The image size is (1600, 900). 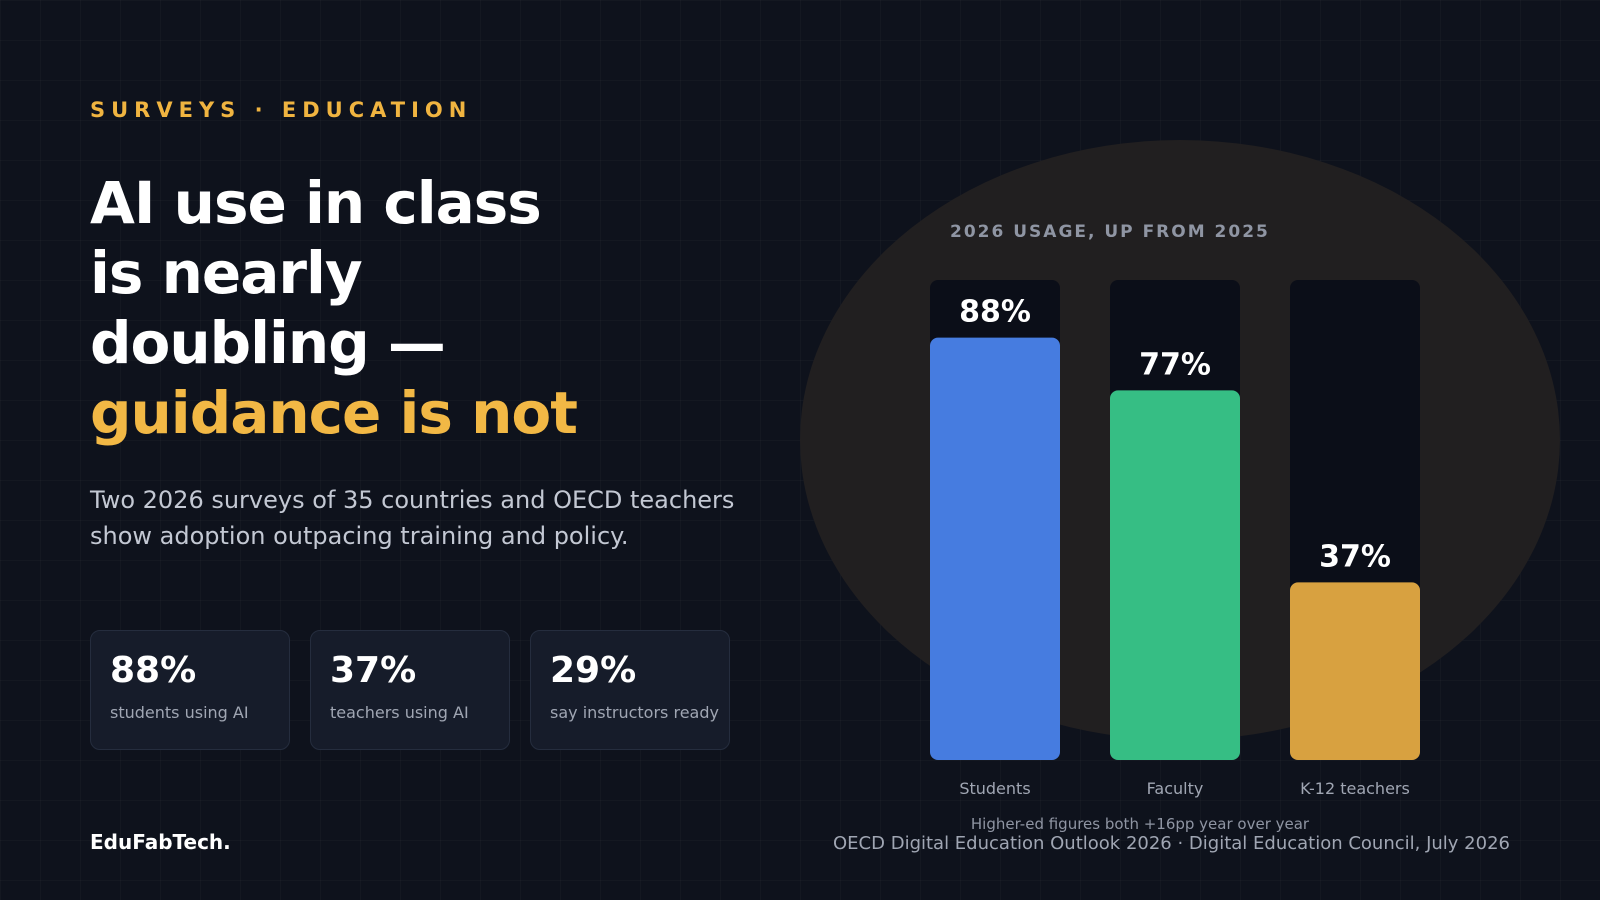 I want to click on bar-students, so click(x=995, y=548).